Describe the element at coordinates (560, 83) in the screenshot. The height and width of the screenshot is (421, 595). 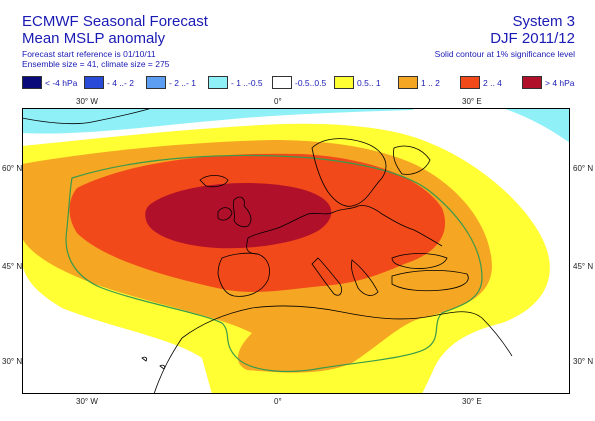
I see `legend-label: > 4 hPa` at that location.